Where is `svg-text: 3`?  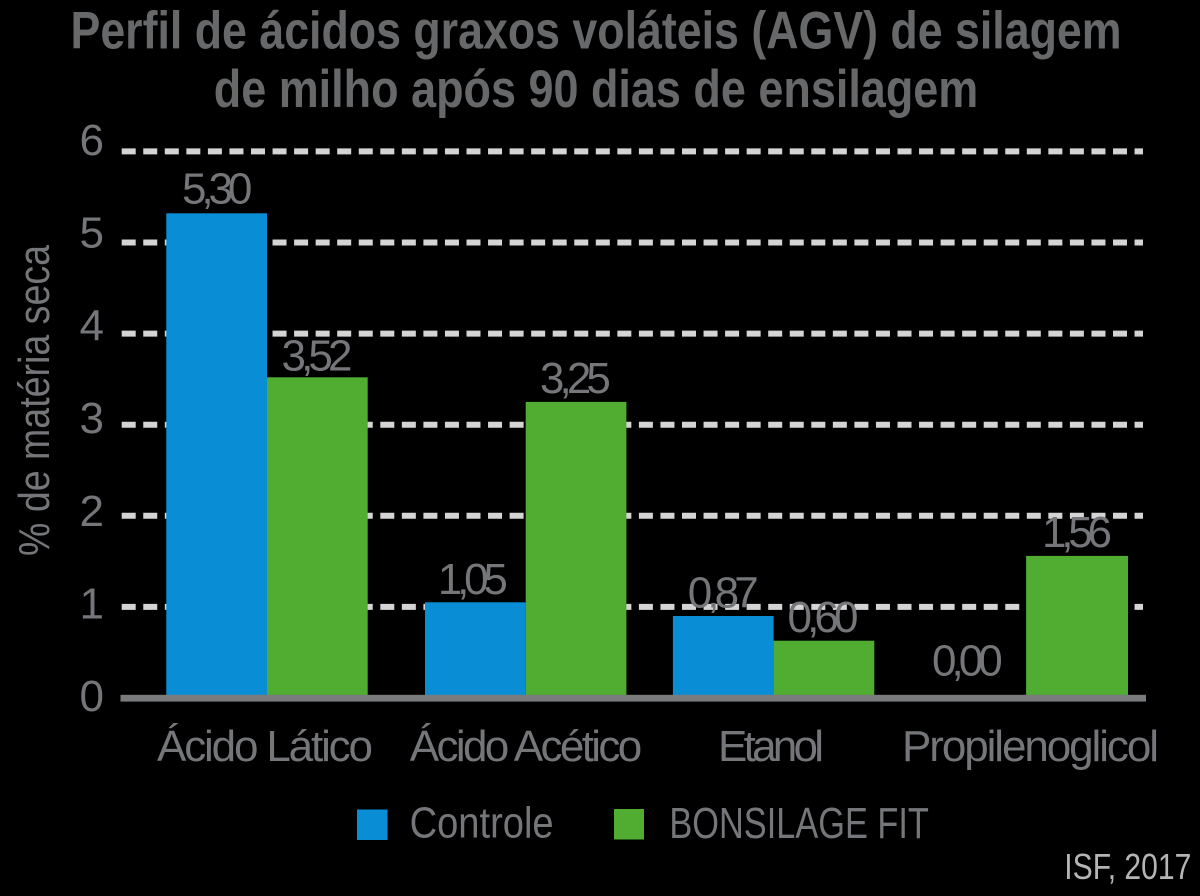 svg-text: 3 is located at coordinates (92, 418).